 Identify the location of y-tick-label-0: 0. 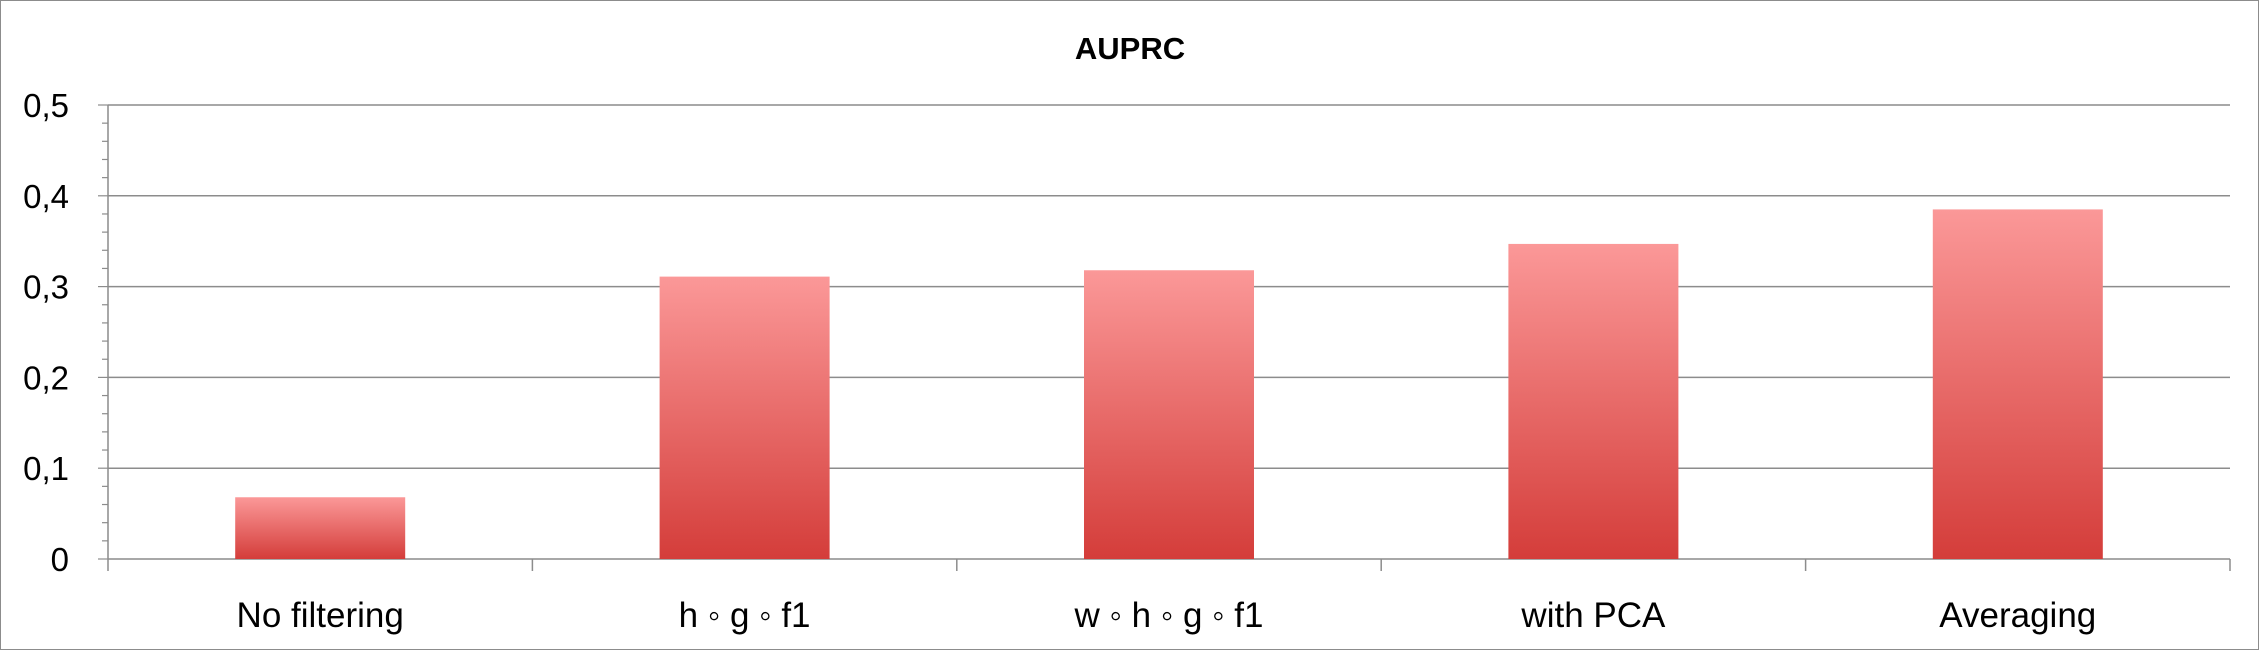
(60, 559).